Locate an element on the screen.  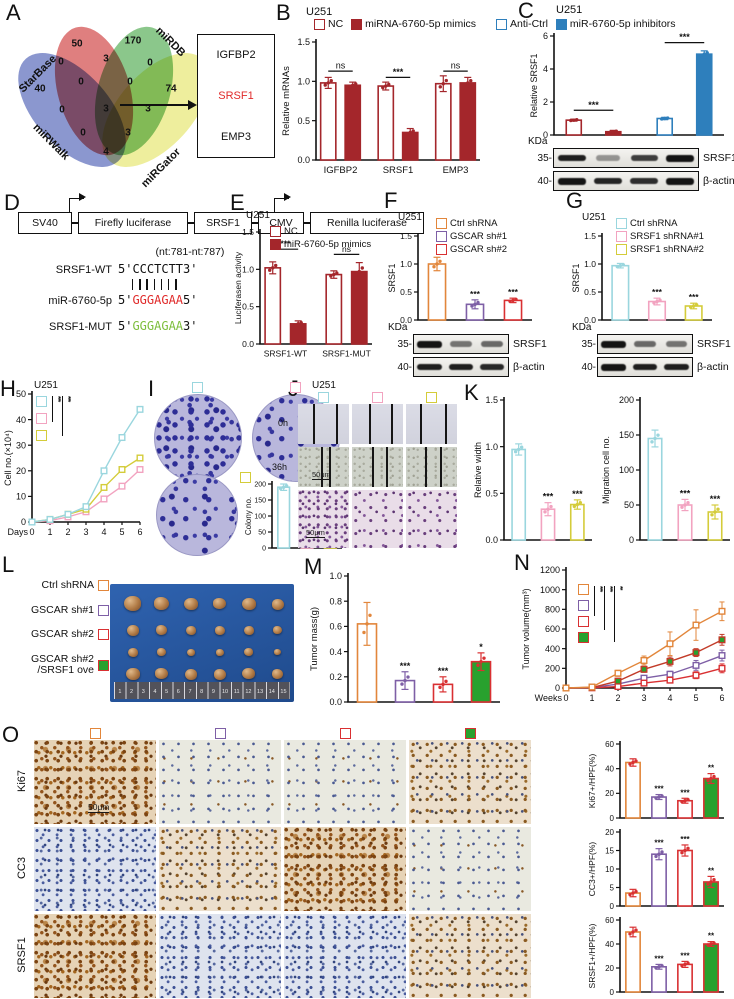
legend-label: miR-6760-5p mimics is located at coordinates (328, 244).